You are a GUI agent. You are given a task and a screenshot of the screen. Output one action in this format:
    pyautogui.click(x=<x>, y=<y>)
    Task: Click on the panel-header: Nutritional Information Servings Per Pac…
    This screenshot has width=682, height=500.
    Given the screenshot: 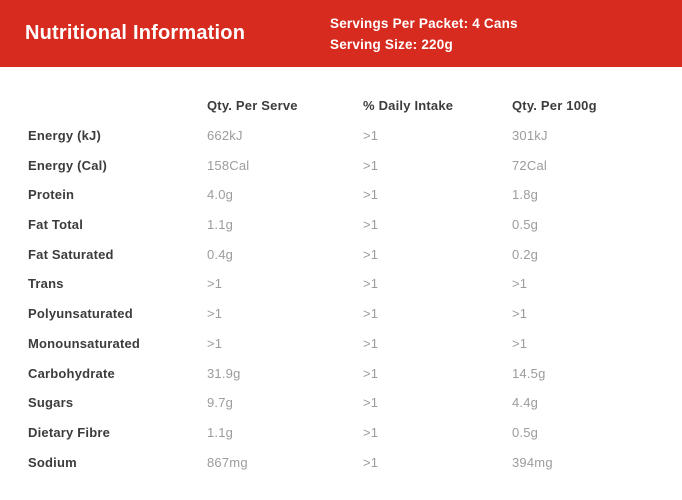 What is the action you would take?
    pyautogui.click(x=341, y=33)
    